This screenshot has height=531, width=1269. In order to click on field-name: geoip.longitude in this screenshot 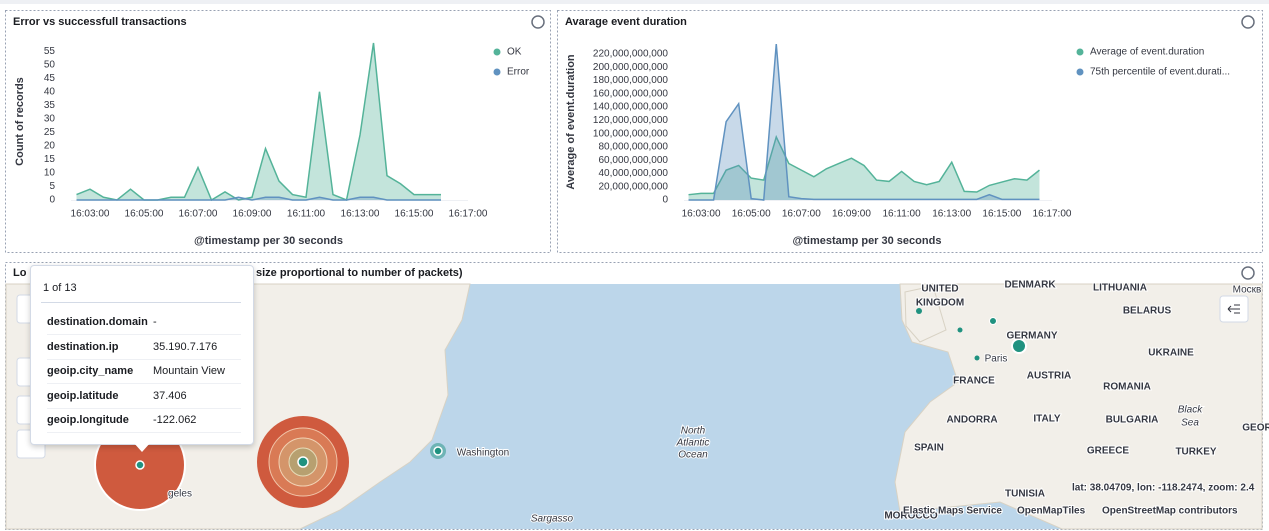, I will do `click(88, 420)`.